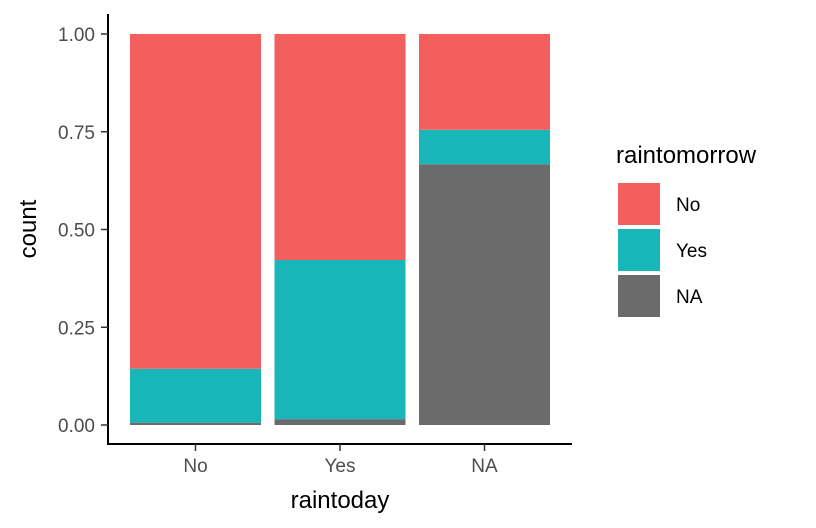 Image resolution: width=816 pixels, height=528 pixels. What do you see at coordinates (340, 500) in the screenshot?
I see `x-axis-title: raintoday` at bounding box center [340, 500].